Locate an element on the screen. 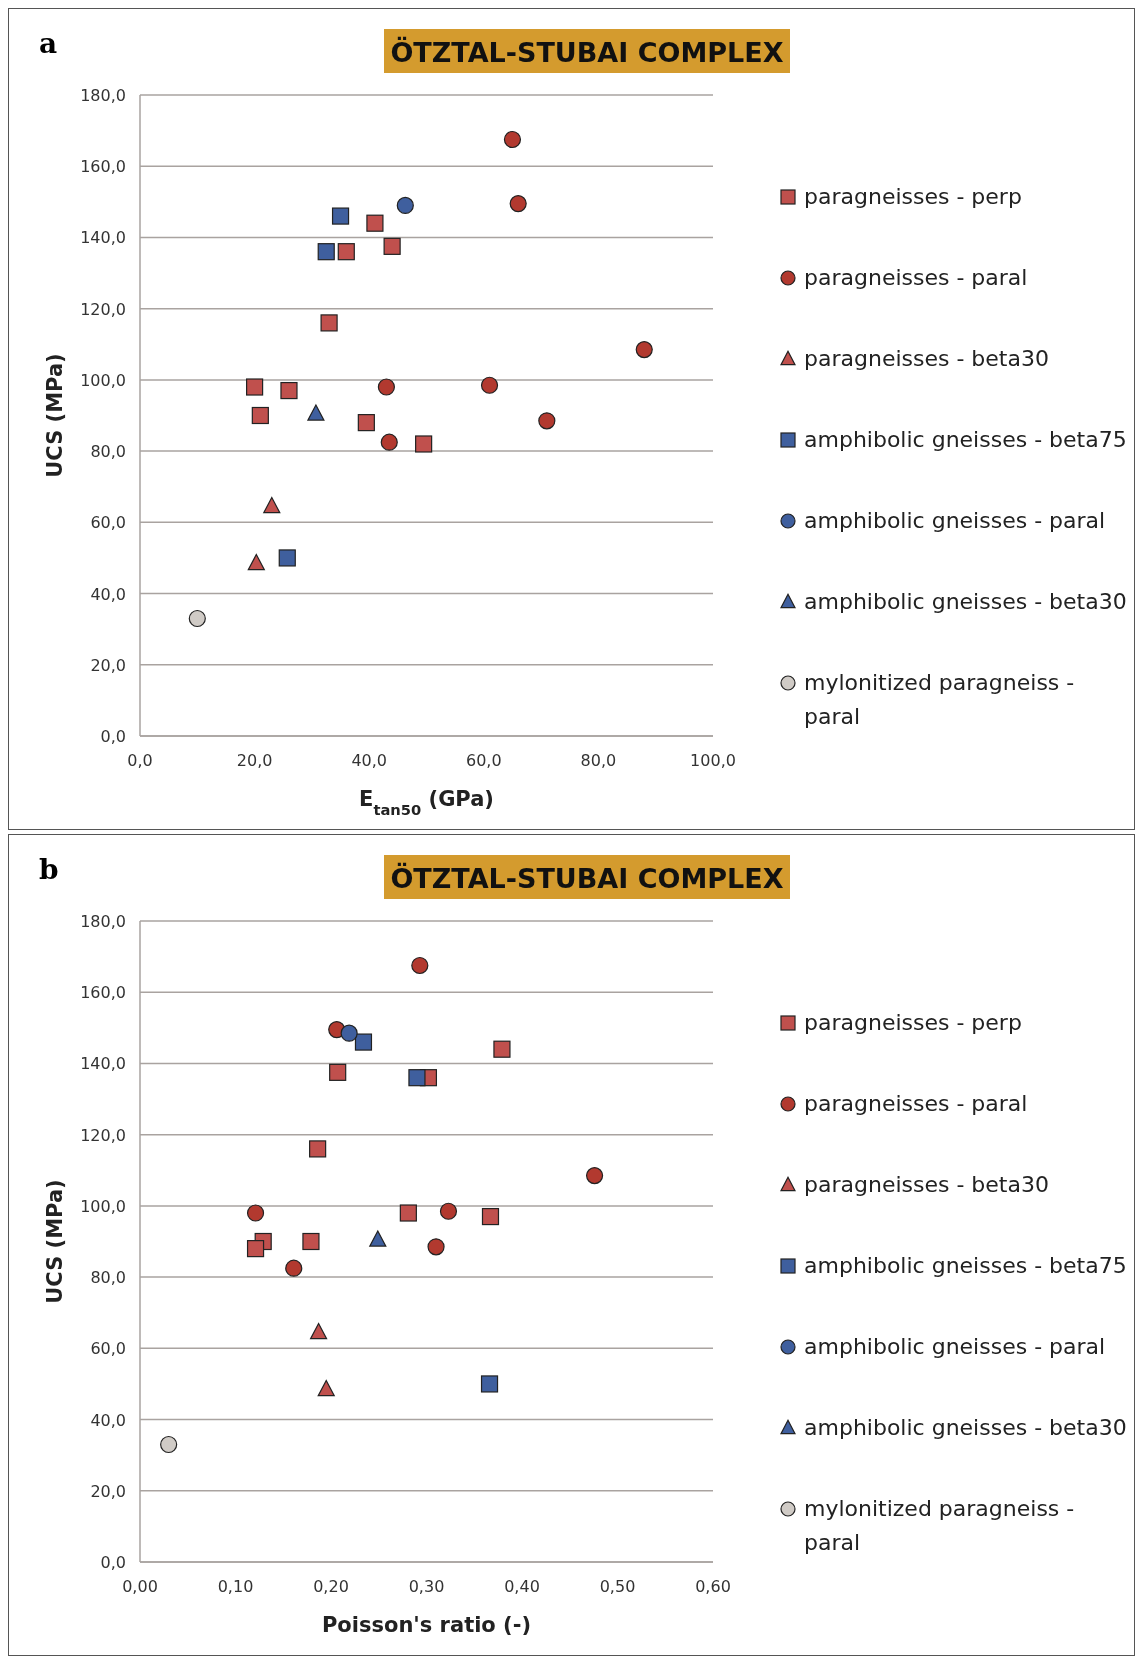 This screenshot has height=1671, width=1147. x-tick-label: 0,10 is located at coordinates (235, 1586).